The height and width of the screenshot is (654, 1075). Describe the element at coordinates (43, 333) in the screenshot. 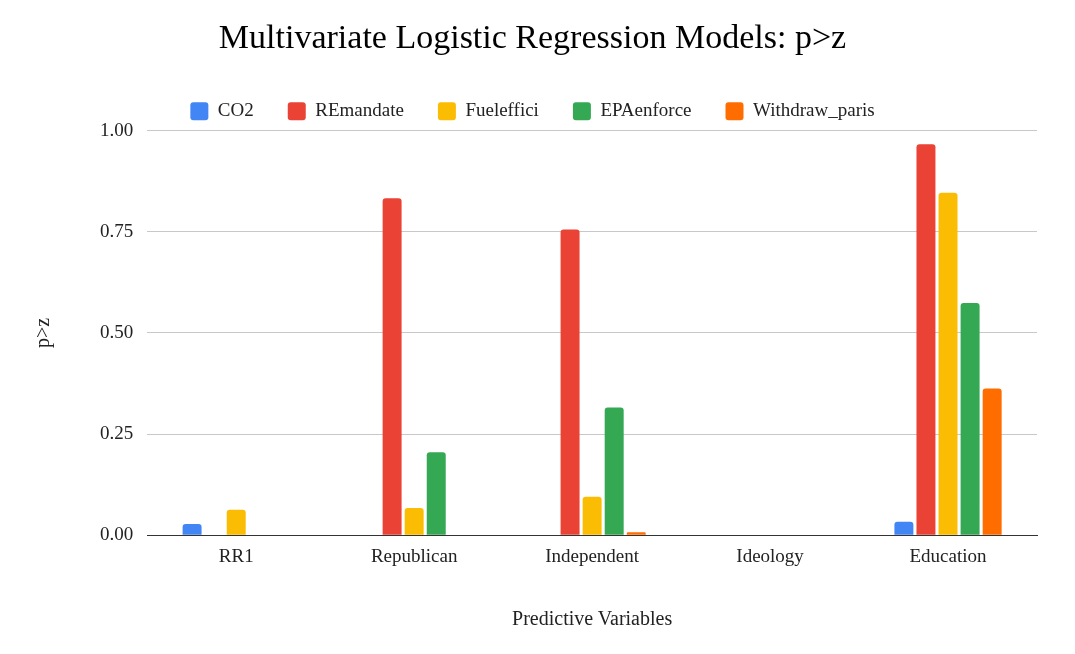

I see `y-axis-title: p>z` at that location.